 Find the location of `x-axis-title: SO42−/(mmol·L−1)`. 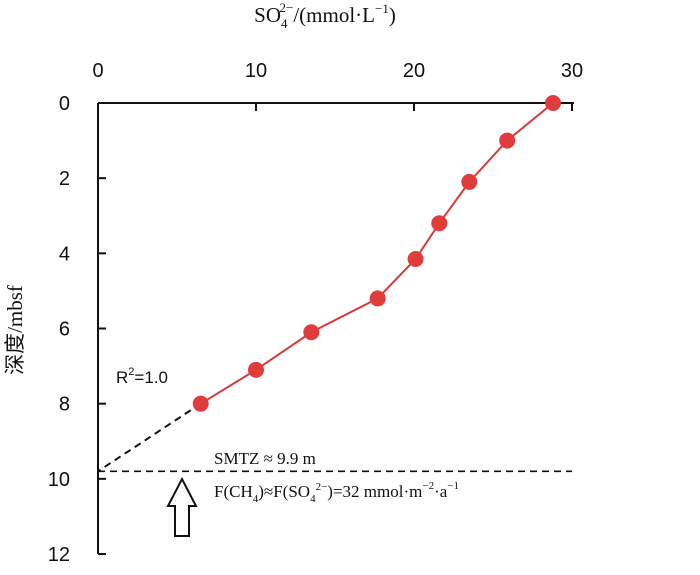

x-axis-title: SO42−/(mmol·L−1) is located at coordinates (325, 15).